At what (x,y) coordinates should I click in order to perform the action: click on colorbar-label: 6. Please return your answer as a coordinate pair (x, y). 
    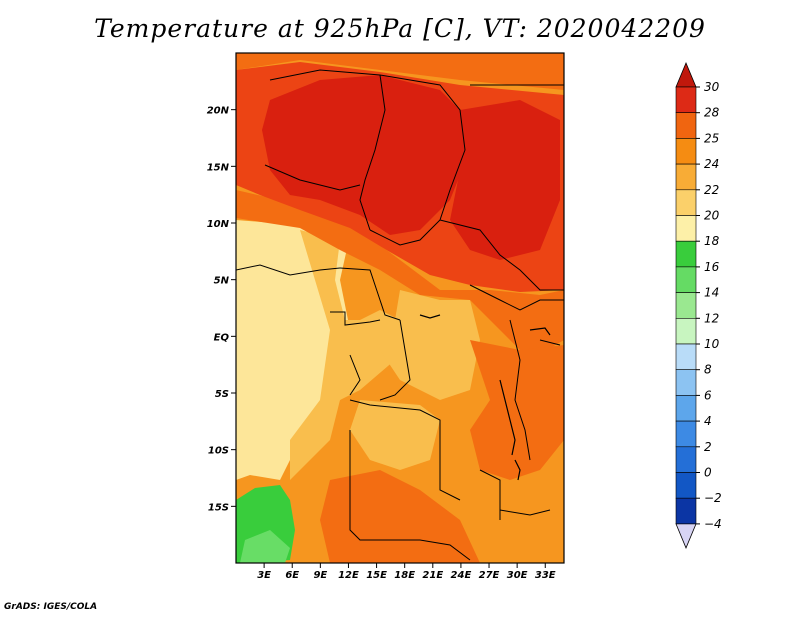
    Looking at the image, I should click on (708, 395).